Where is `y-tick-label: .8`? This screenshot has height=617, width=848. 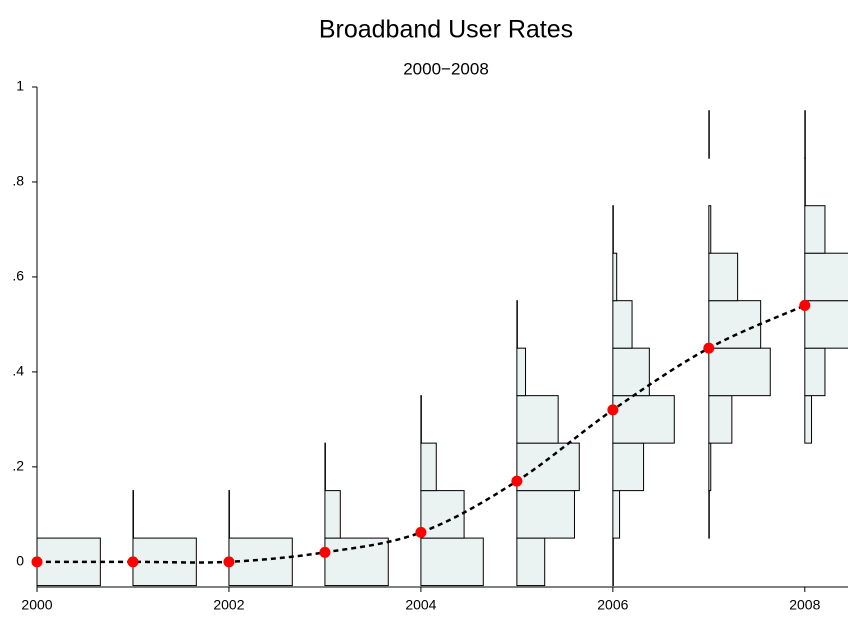 y-tick-label: .8 is located at coordinates (18, 181).